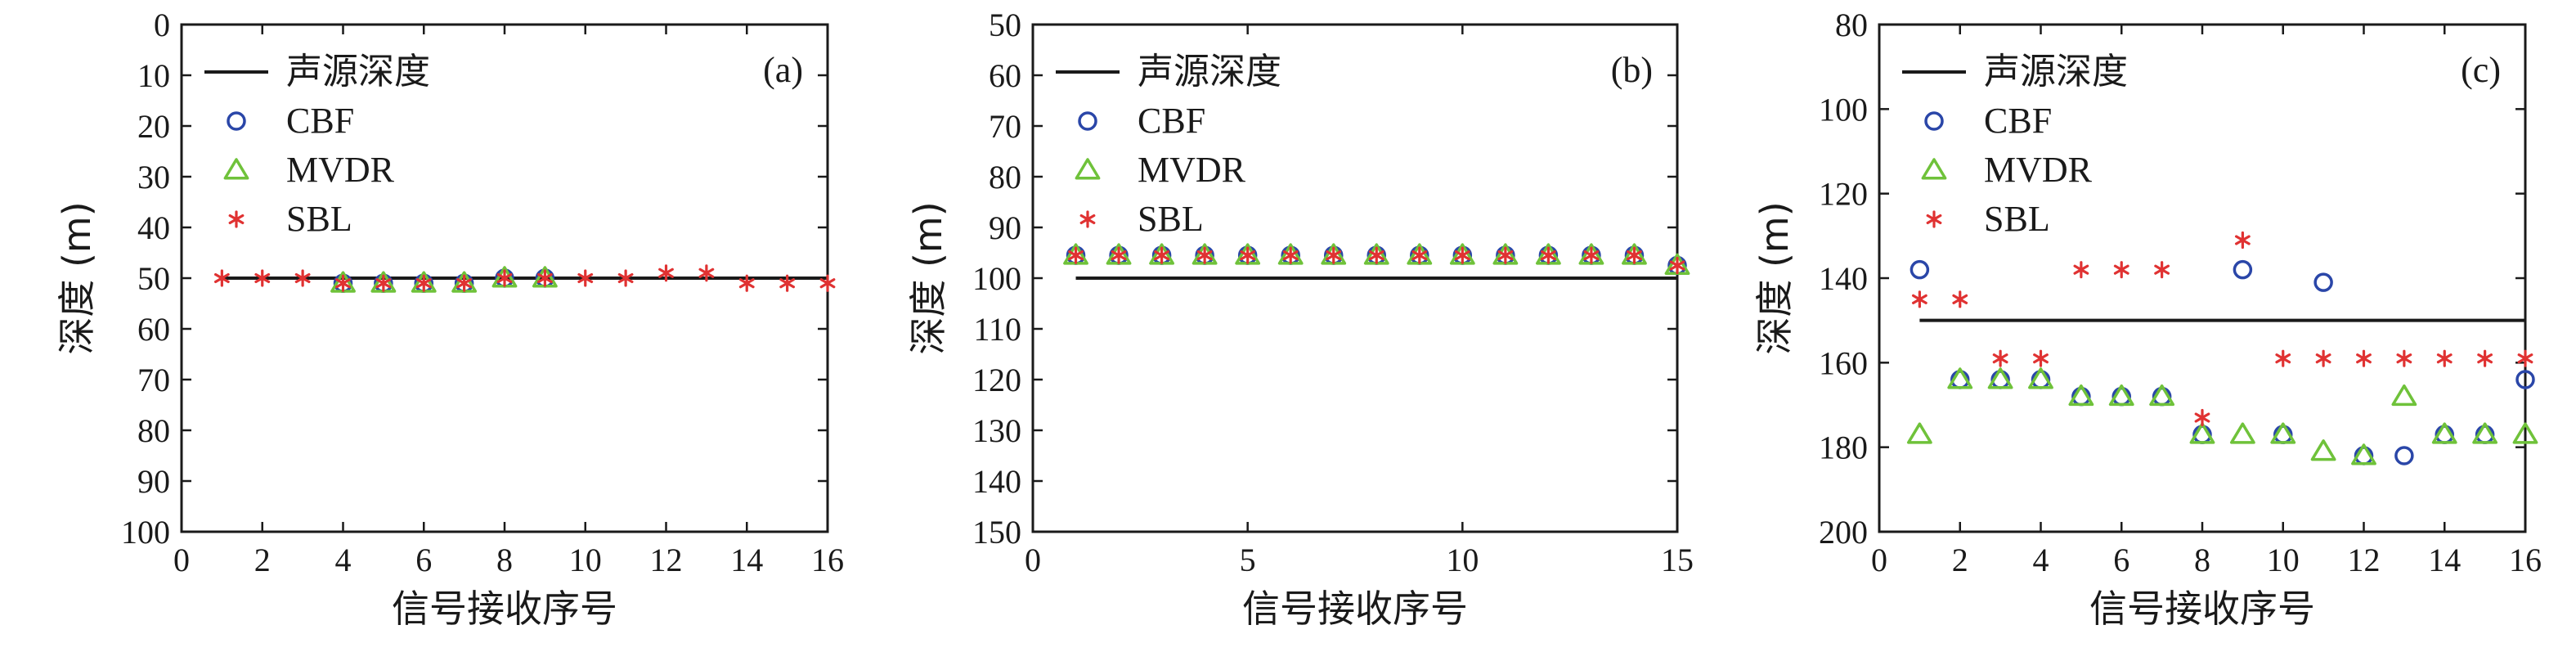 This screenshot has height=652, width=2576. What do you see at coordinates (2038, 170) in the screenshot?
I see `legend-label-mvdr: MVDR` at bounding box center [2038, 170].